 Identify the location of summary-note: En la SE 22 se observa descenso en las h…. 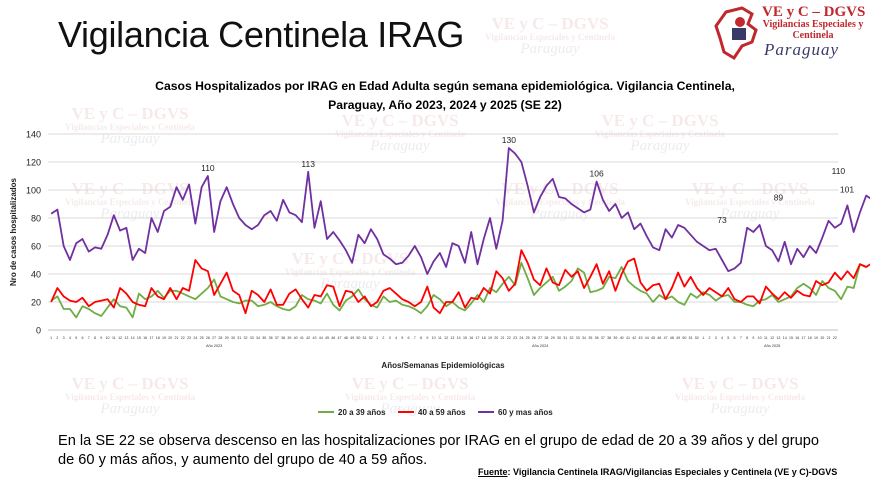
(438, 450).